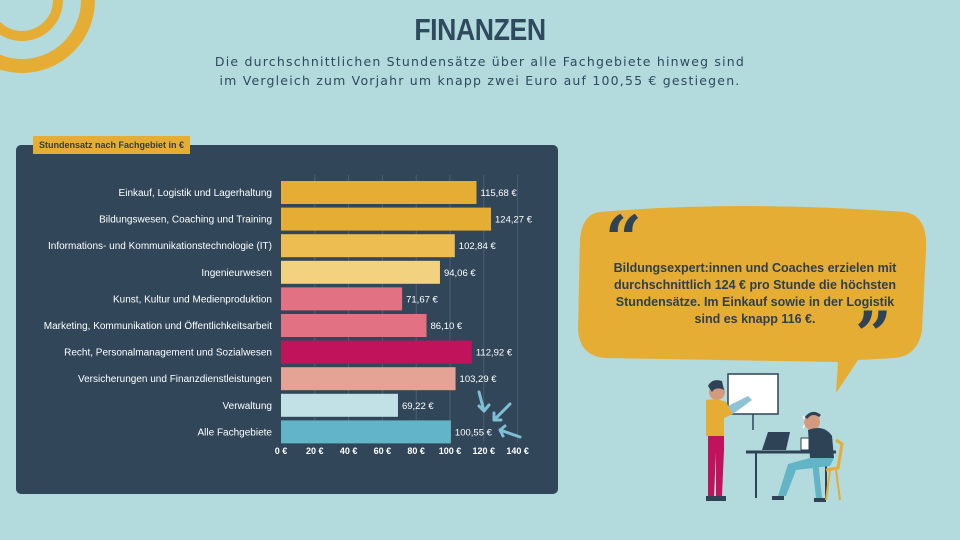 This screenshot has width=960, height=540. Describe the element at coordinates (447, 326) in the screenshot. I see `value-label-5: 86,10 €` at that location.